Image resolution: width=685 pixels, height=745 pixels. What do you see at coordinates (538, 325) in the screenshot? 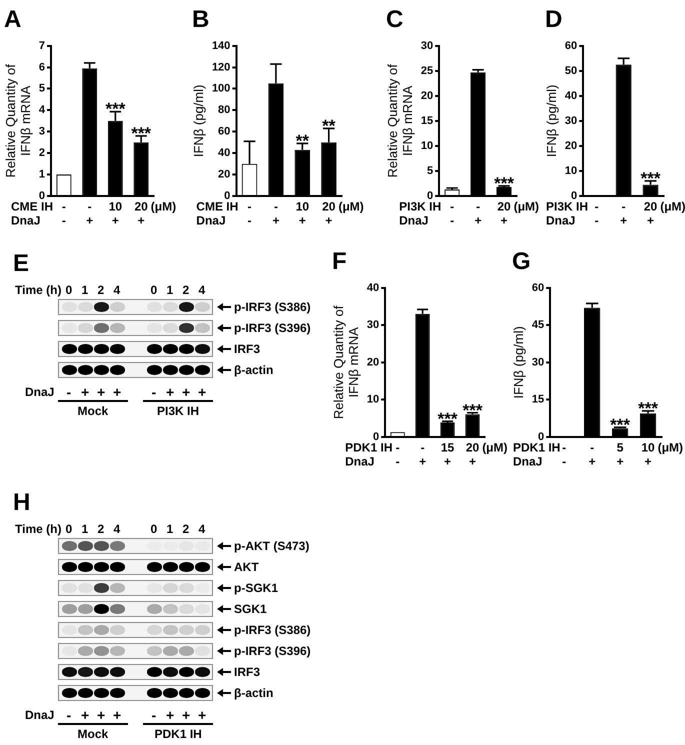
I see `y-tick-label: 45` at bounding box center [538, 325].